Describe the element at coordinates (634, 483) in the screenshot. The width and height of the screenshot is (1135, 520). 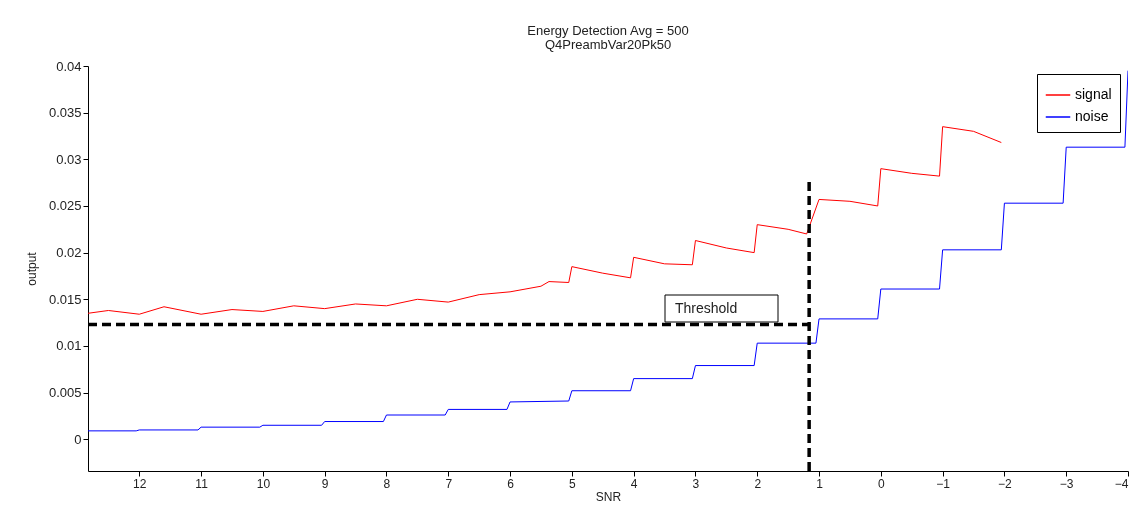
I see `x-tick-label: 4` at that location.